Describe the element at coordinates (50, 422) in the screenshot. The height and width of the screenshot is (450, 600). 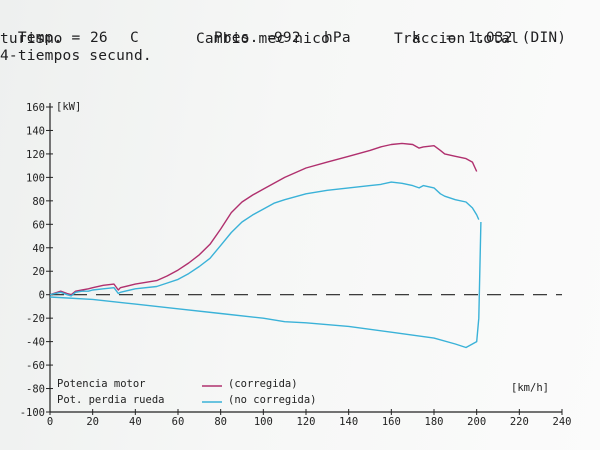
I see `x-tick-label: 0` at that location.